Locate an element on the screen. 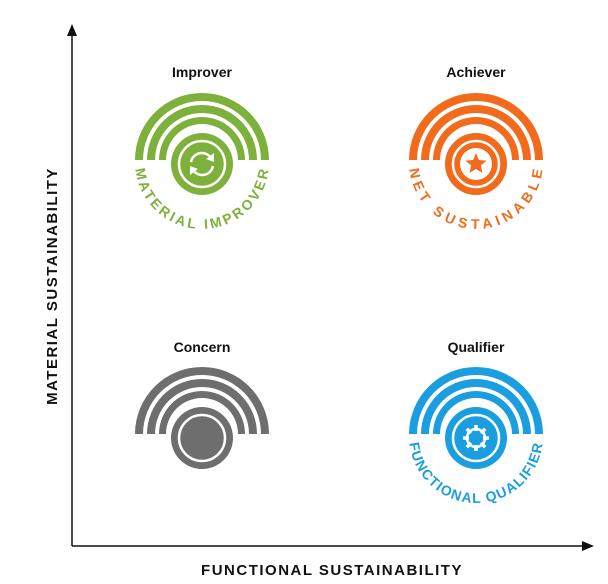  quadrant-label-qualifier: Qualifier is located at coordinates (476, 347).